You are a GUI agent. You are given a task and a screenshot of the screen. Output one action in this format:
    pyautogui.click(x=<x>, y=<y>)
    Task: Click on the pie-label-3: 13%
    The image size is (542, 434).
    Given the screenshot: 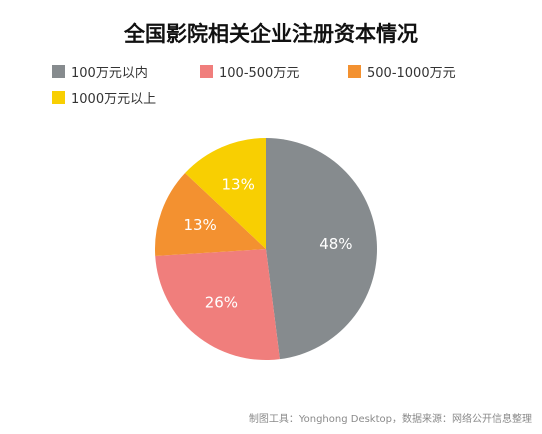 What is the action you would take?
    pyautogui.click(x=238, y=184)
    